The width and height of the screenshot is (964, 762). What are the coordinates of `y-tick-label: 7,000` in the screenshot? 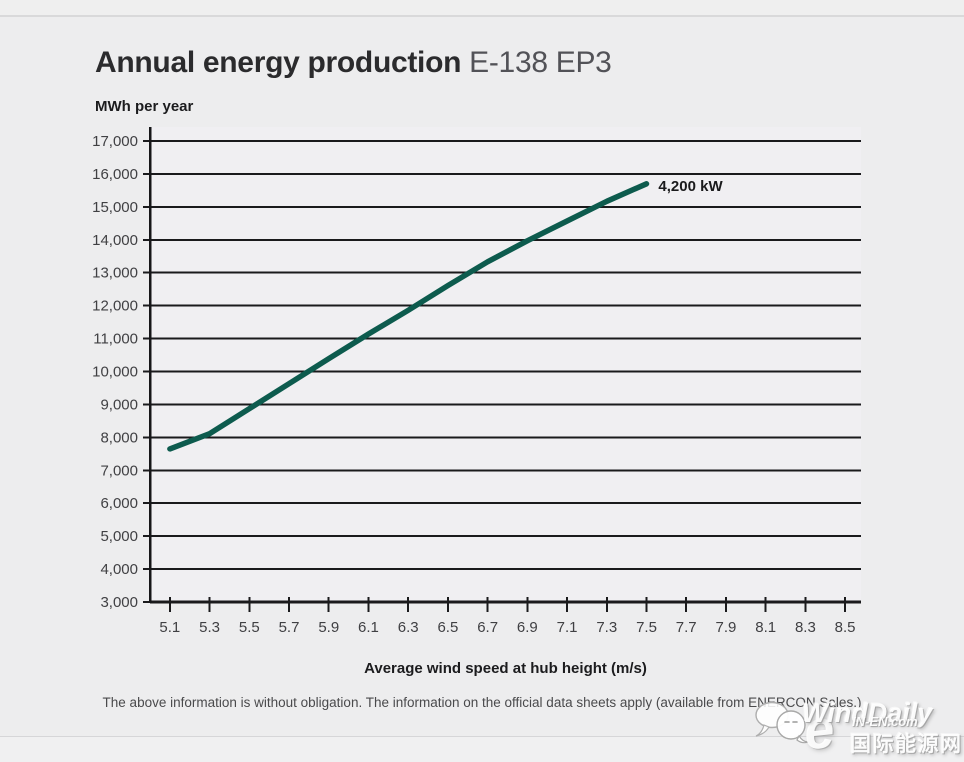 It's located at (119, 470).